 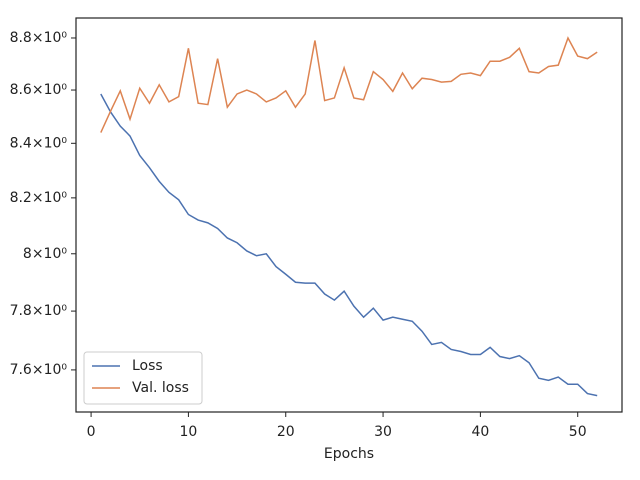 What do you see at coordinates (383, 432) in the screenshot?
I see `x-tick-label: 30` at bounding box center [383, 432].